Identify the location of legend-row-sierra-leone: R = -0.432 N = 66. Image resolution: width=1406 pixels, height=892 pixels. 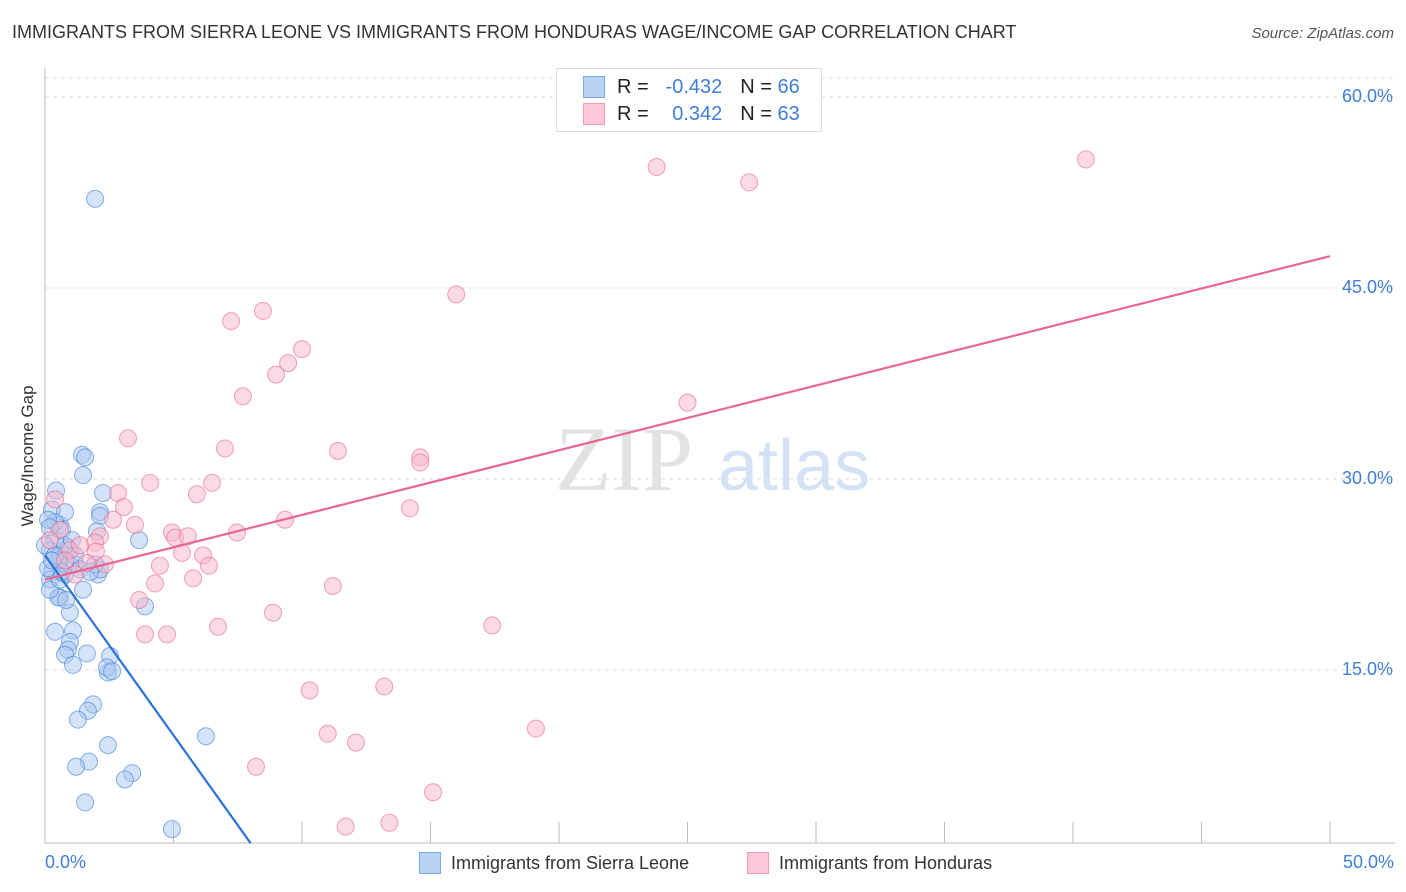
(691, 87).